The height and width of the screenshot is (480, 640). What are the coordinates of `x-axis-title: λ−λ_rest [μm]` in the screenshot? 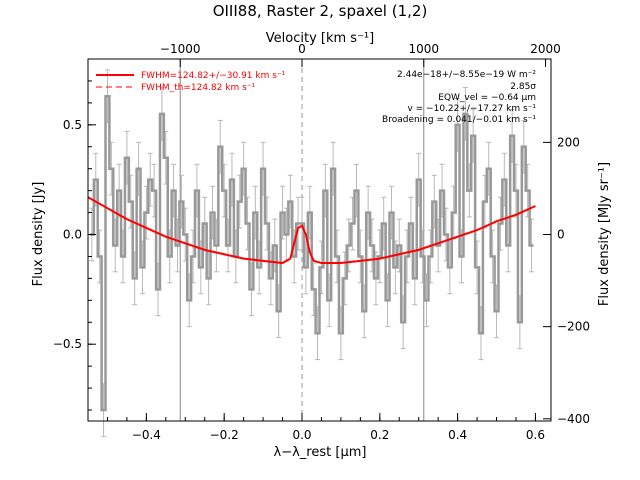 It's located at (320, 452).